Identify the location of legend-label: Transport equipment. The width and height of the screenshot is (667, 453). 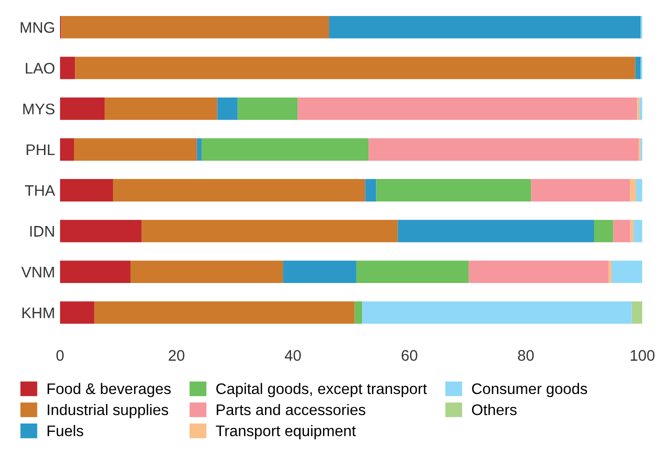
(286, 432).